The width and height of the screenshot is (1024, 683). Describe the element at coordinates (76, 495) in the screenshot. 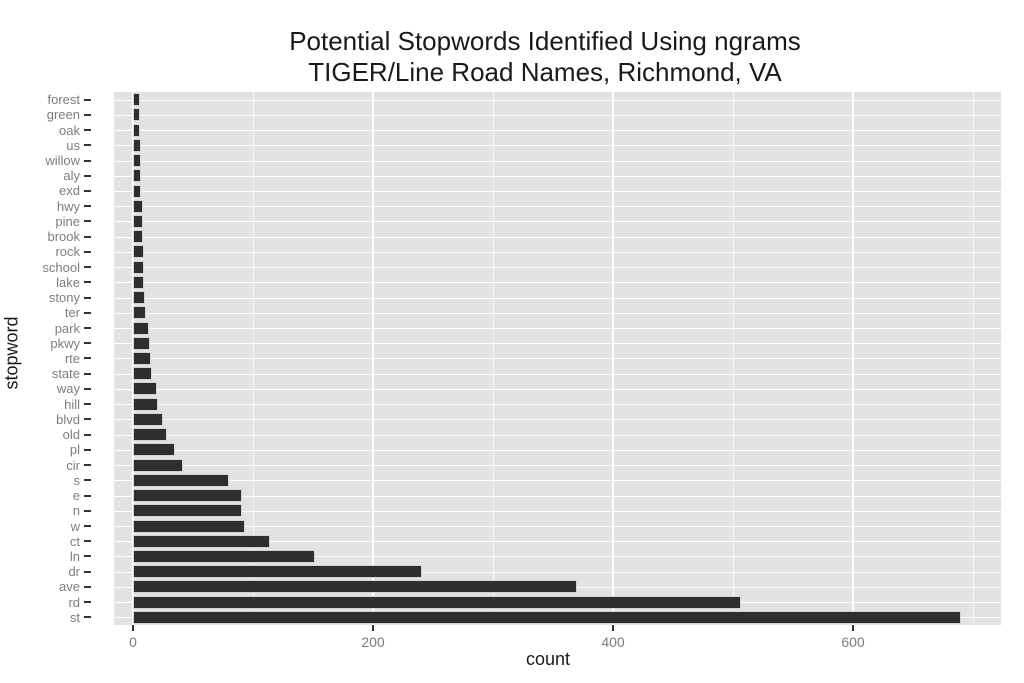

I see `y-axis-label: e` at that location.